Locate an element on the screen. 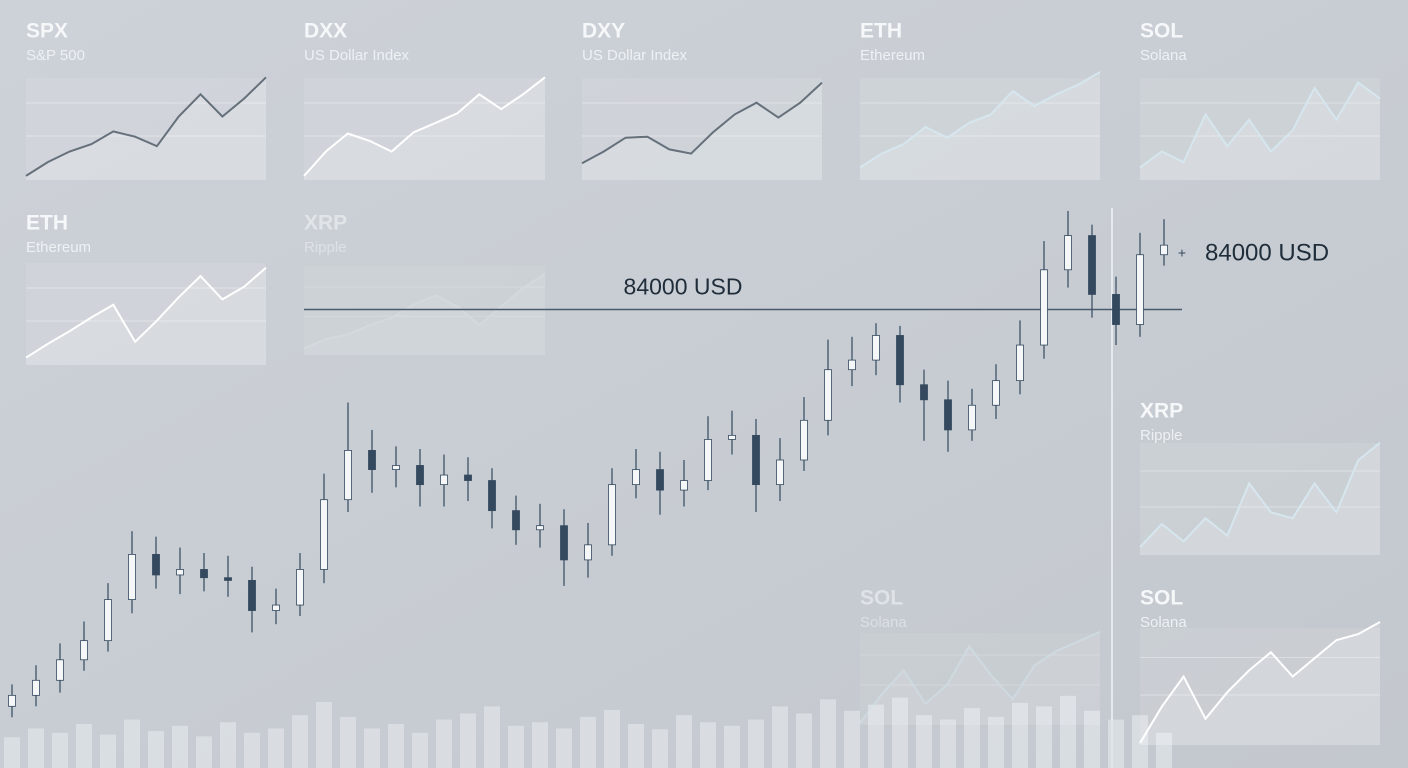 The image size is (1408, 768). tile-subtitle: S&P 500 is located at coordinates (55, 55).